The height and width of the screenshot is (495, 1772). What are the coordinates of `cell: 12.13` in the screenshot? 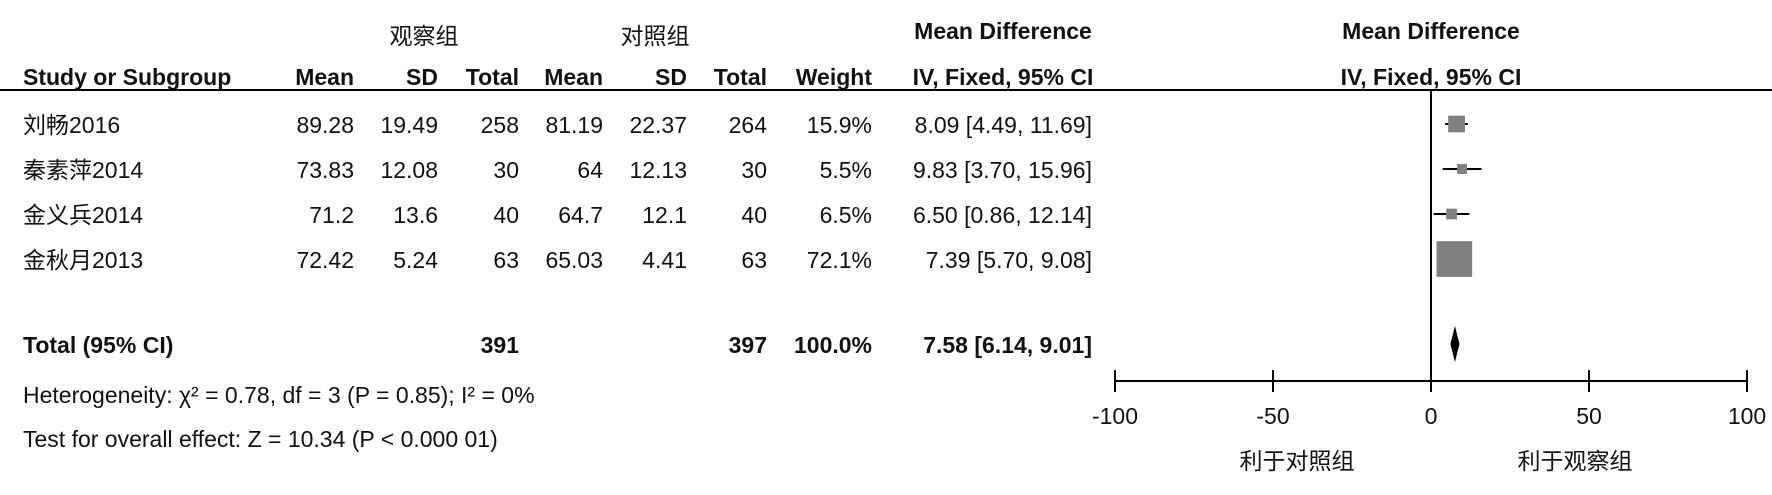 It's located at (658, 170).